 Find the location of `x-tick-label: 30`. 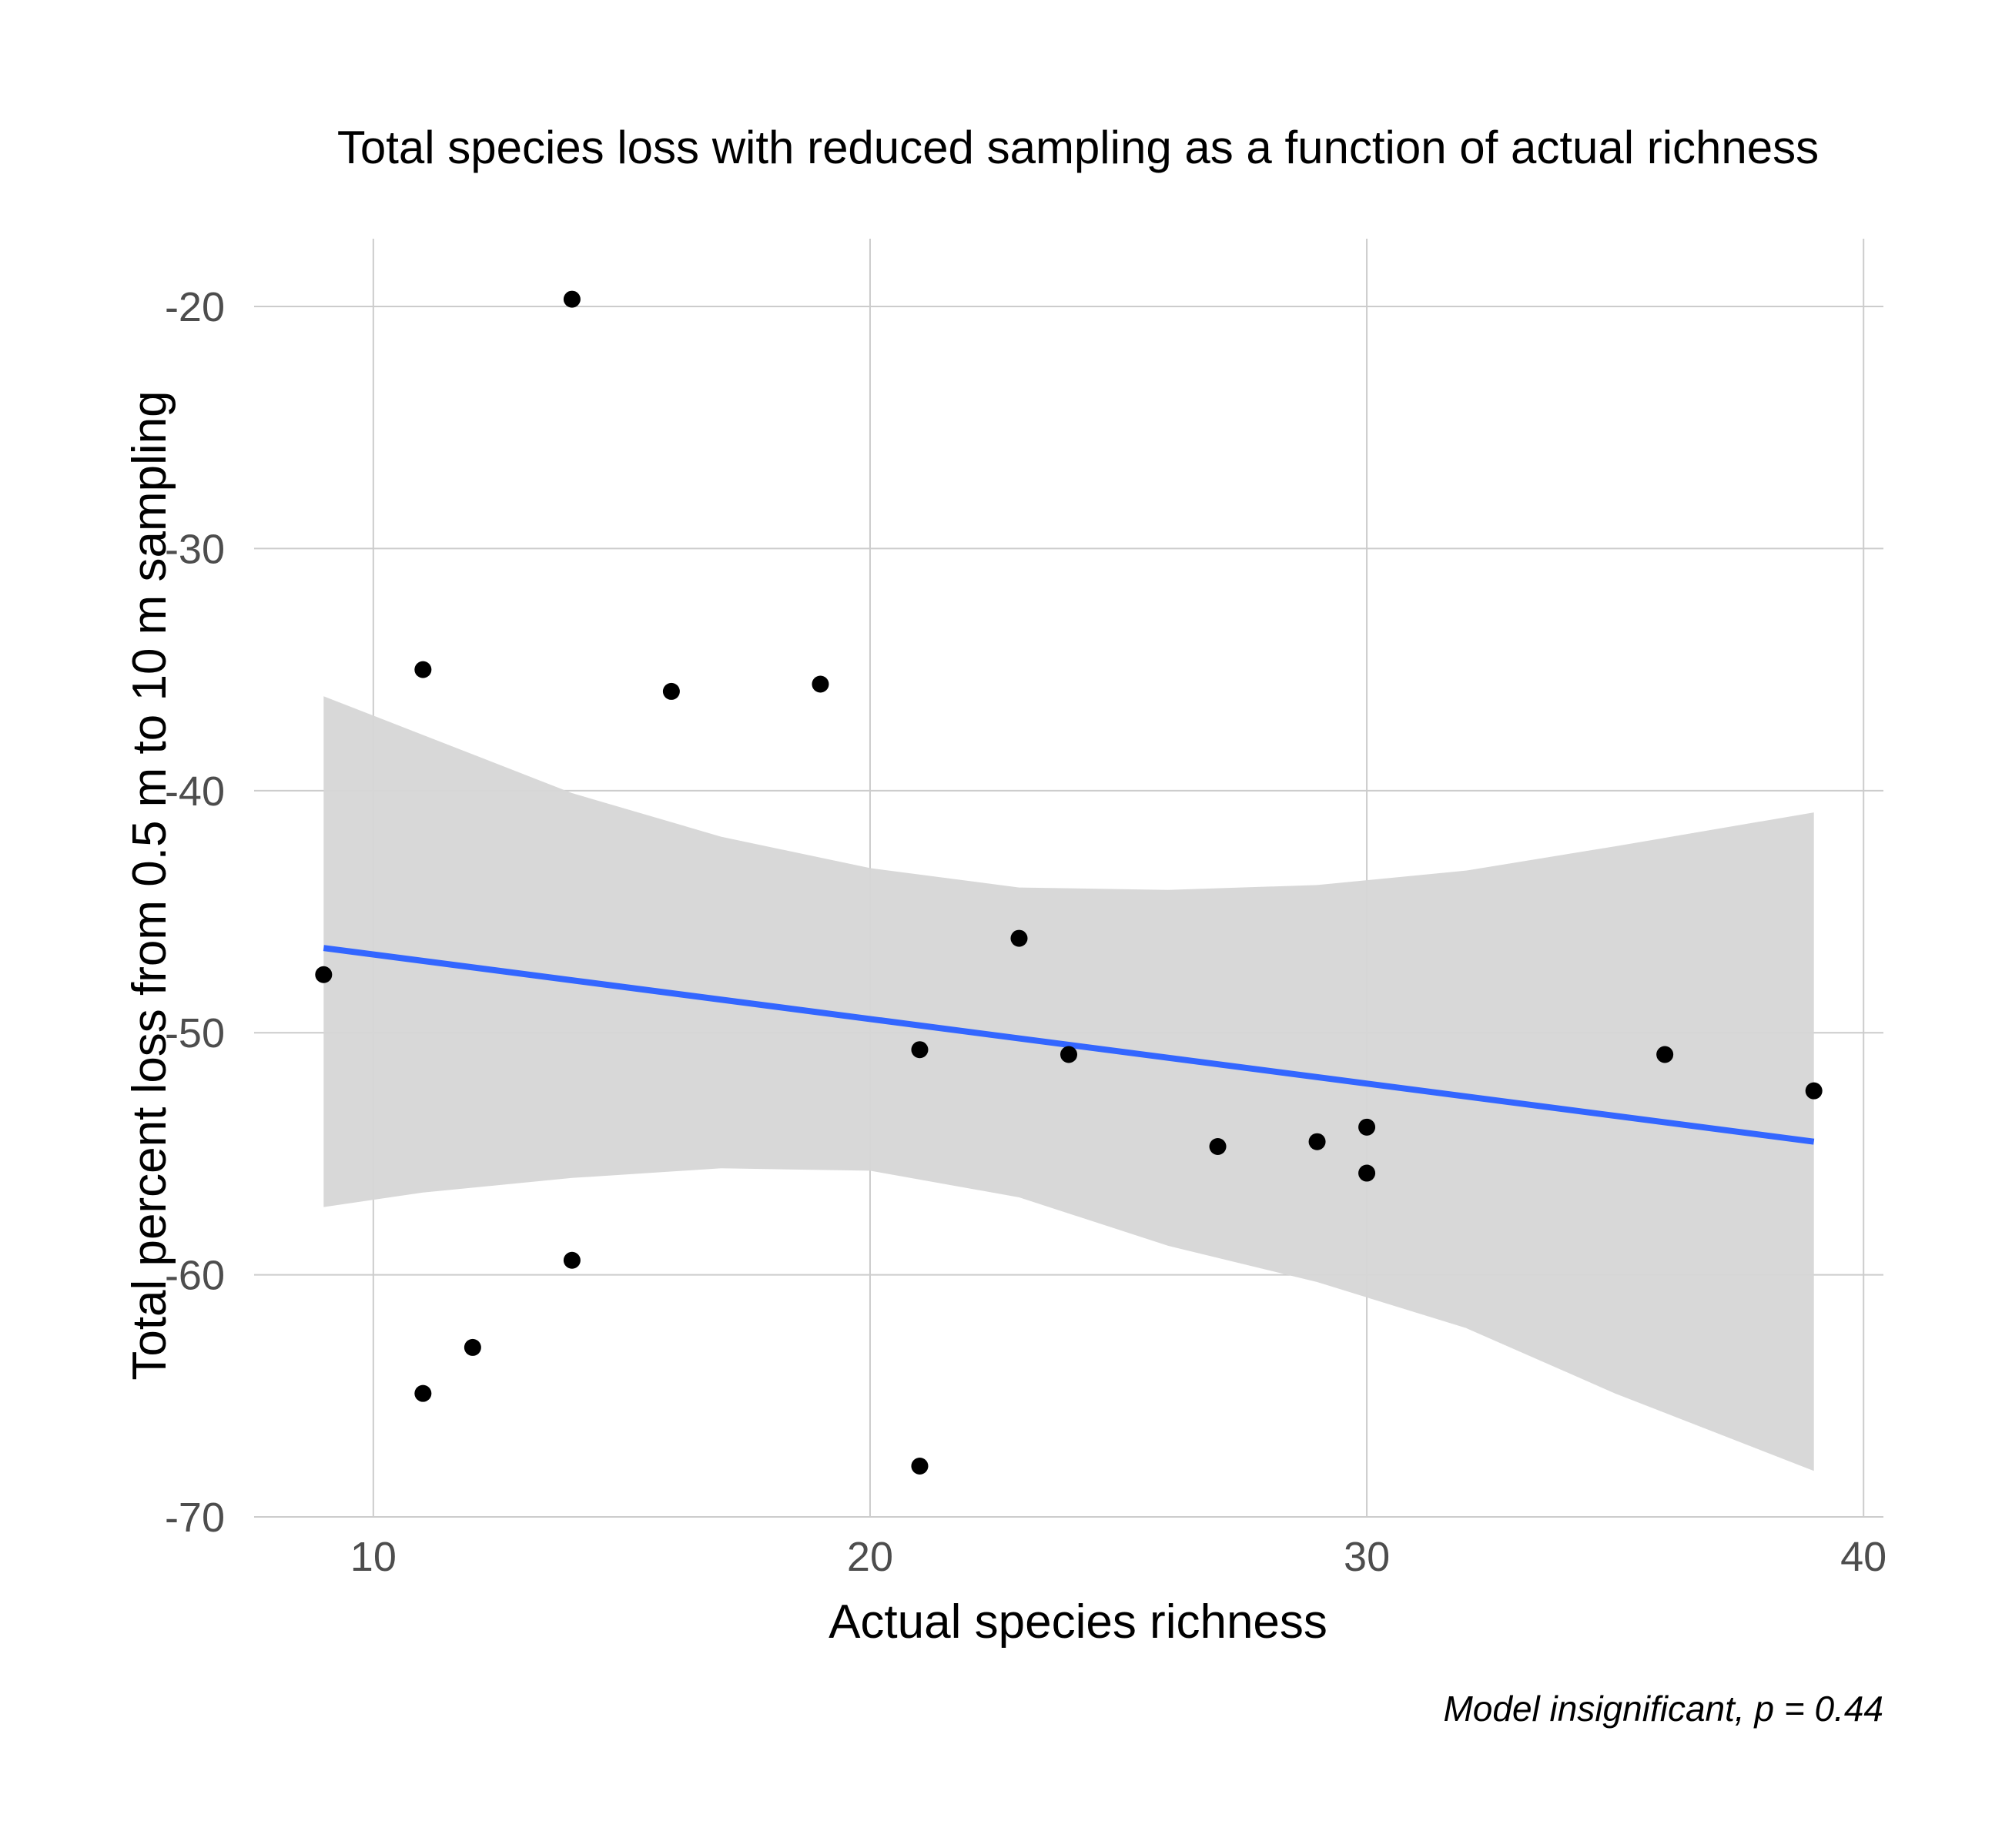

x-tick-label: 30 is located at coordinates (1367, 1557).